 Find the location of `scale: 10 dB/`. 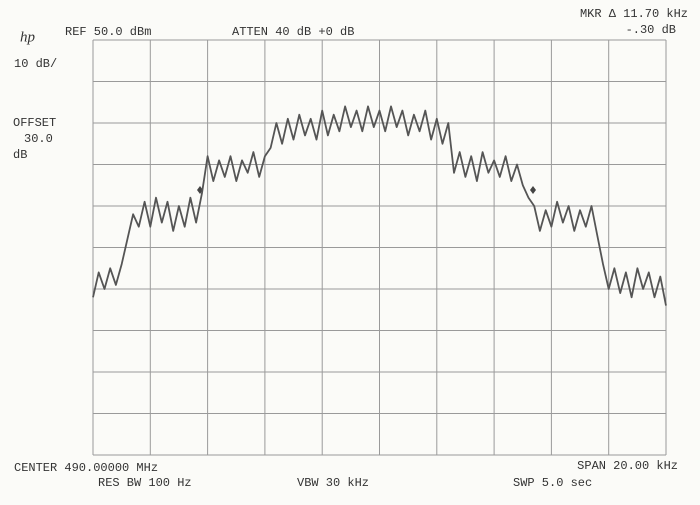

scale: 10 dB/ is located at coordinates (35, 64).